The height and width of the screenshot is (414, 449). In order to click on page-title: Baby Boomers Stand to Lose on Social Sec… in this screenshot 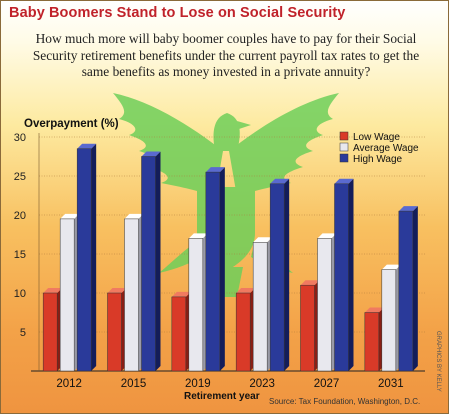, I will do `click(177, 13)`.